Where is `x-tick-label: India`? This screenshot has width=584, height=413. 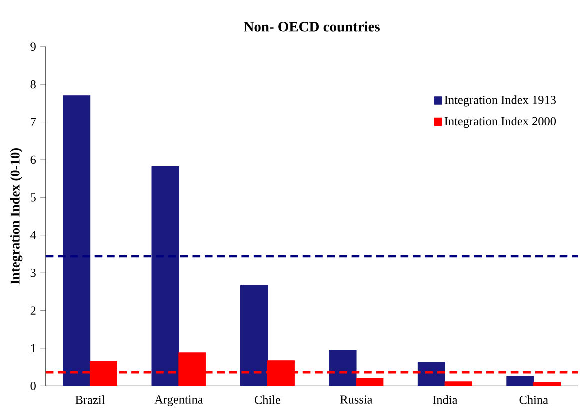 x-tick-label: India is located at coordinates (445, 400).